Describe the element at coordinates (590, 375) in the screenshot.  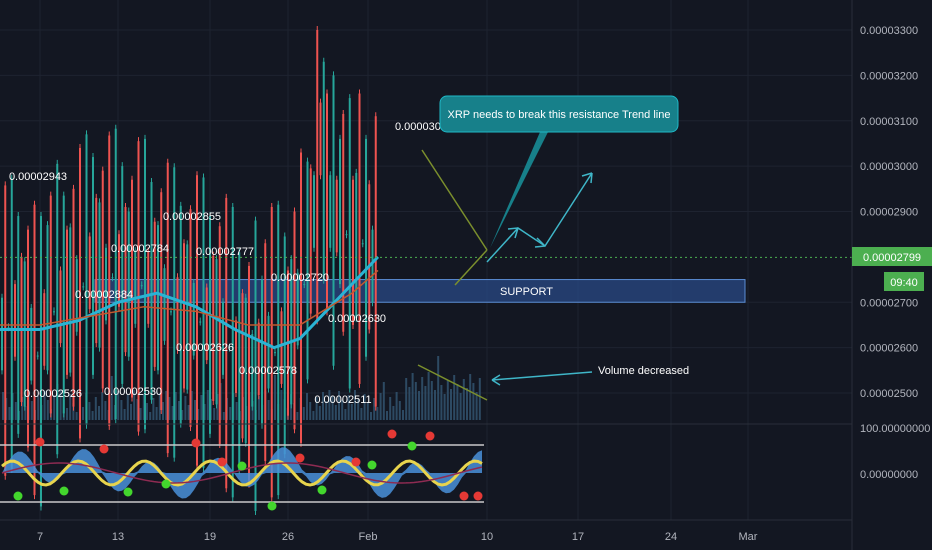
I see `volume-note: Volume decreased` at that location.